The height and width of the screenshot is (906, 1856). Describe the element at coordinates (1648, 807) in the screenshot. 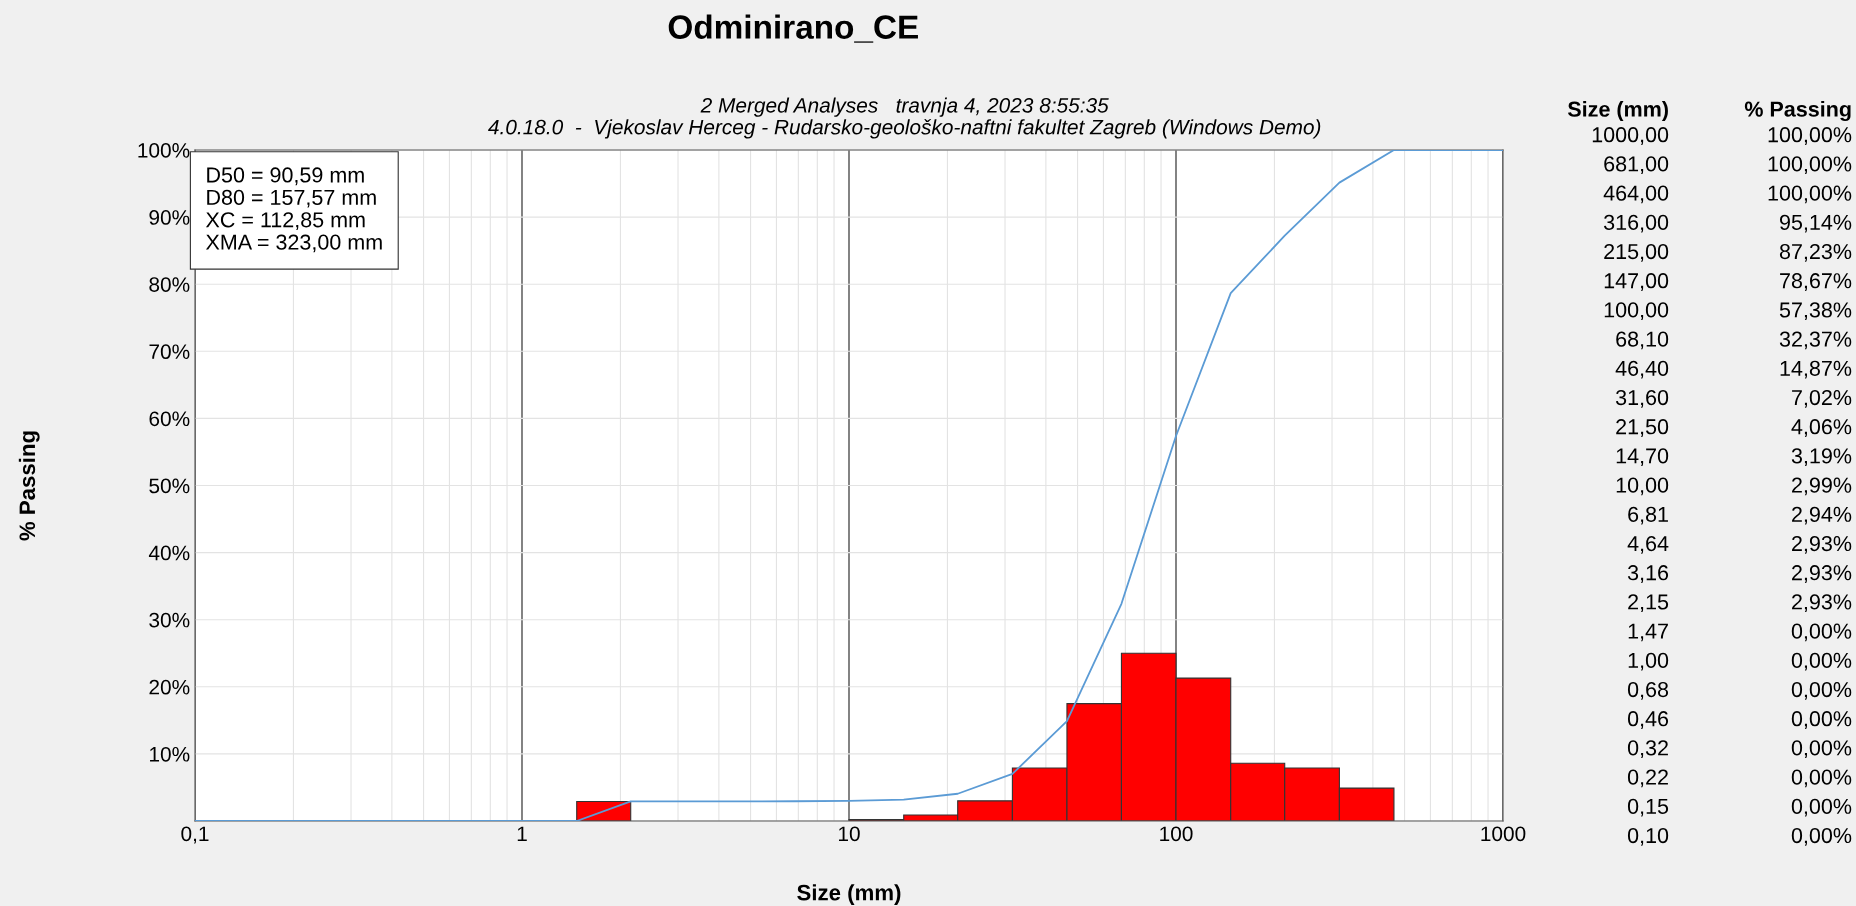

I see `text: 0,15` at that location.